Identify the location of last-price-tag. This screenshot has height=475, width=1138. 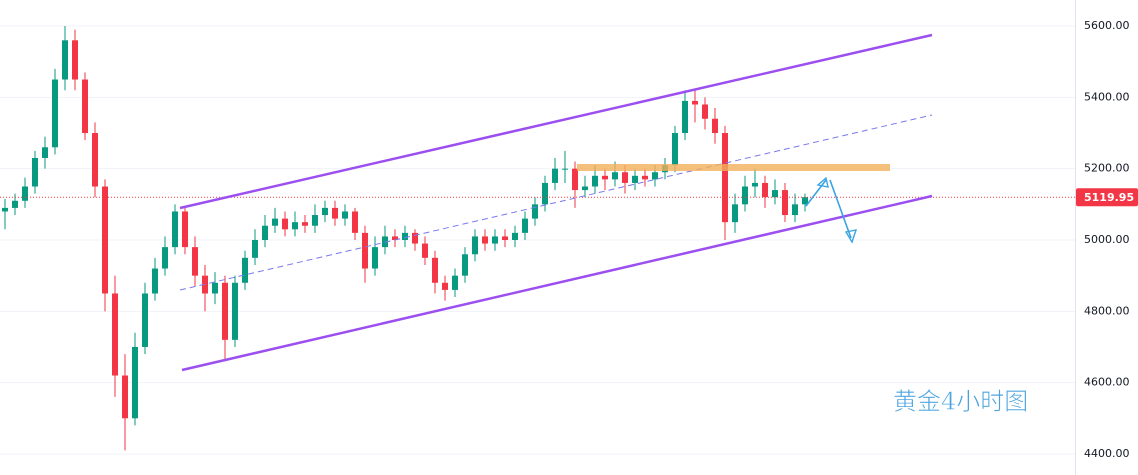
(1107, 197).